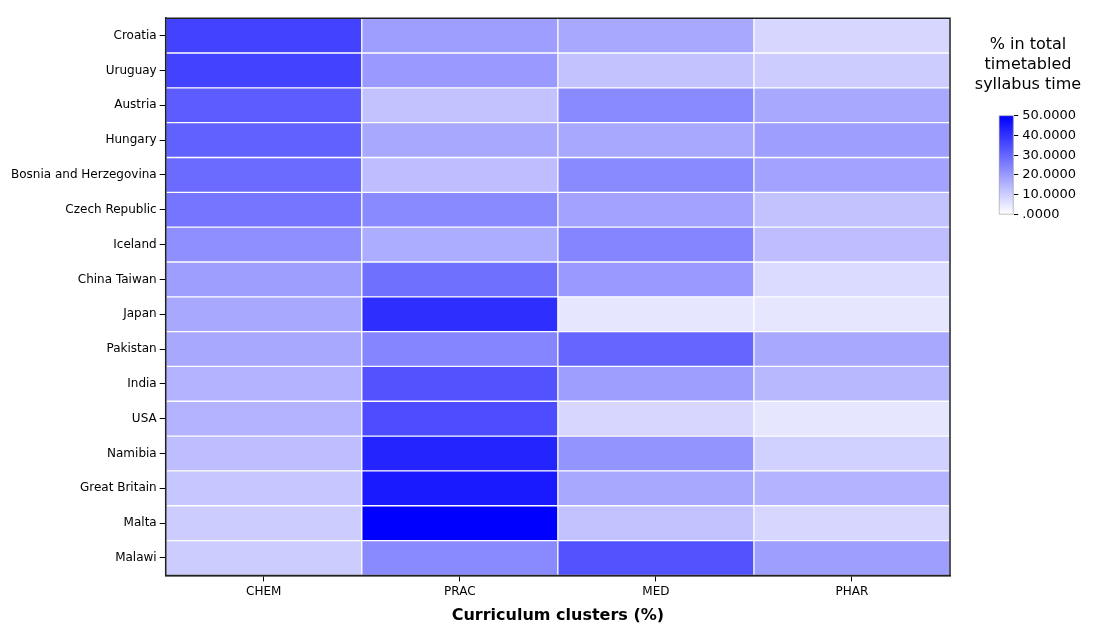 This screenshot has height=637, width=1107. What do you see at coordinates (135, 34) in the screenshot?
I see `y-tick-label: Croatia` at bounding box center [135, 34].